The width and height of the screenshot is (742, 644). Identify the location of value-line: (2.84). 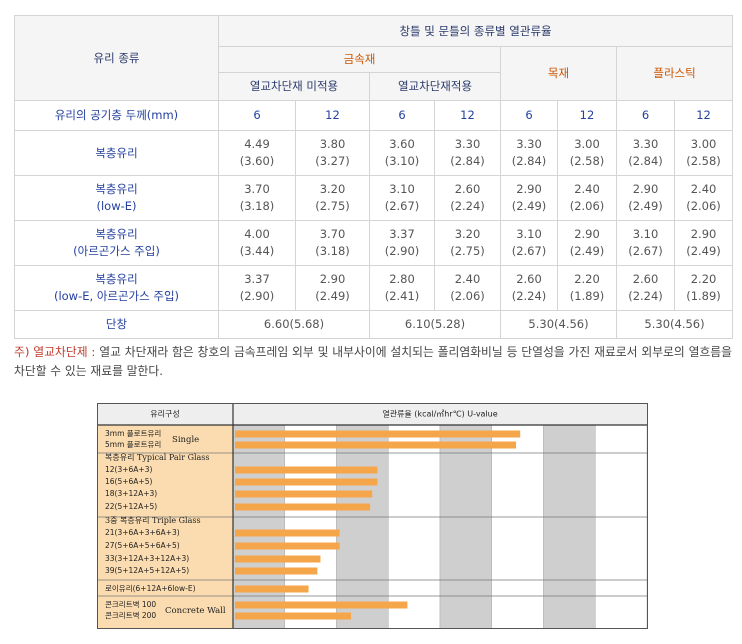
(529, 161).